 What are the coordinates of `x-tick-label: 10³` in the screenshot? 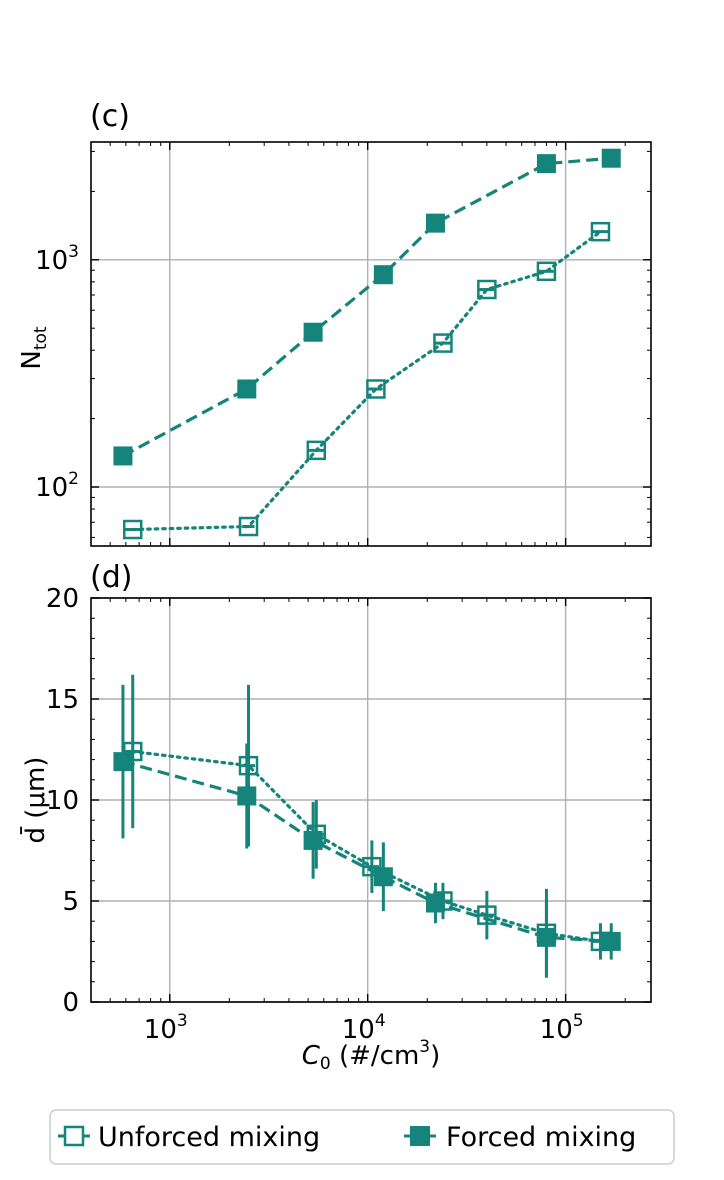 It's located at (166, 1028).